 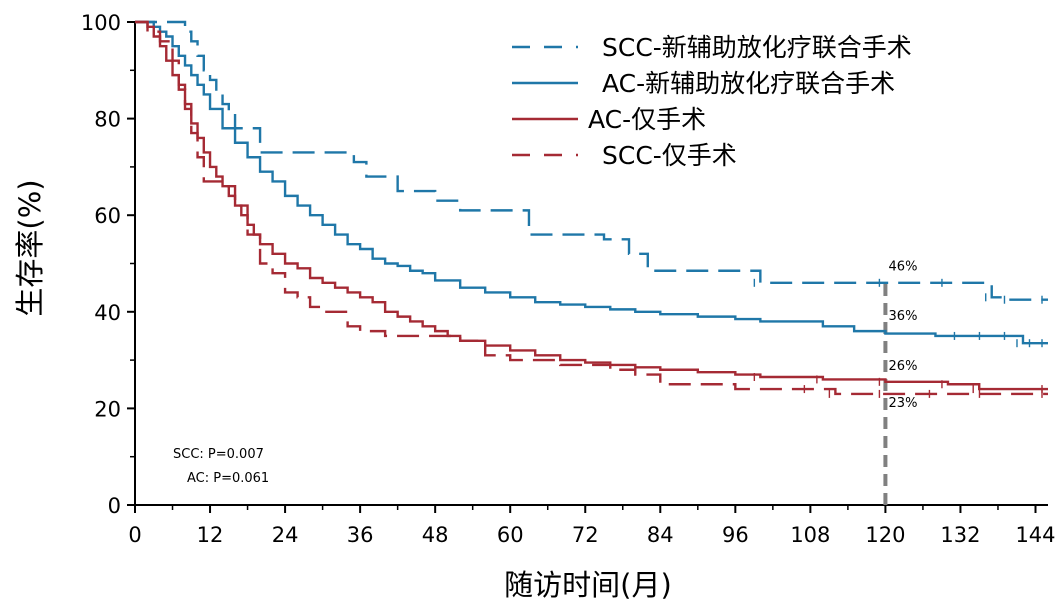 I want to click on y-tick-label: 0, so click(x=114, y=506).